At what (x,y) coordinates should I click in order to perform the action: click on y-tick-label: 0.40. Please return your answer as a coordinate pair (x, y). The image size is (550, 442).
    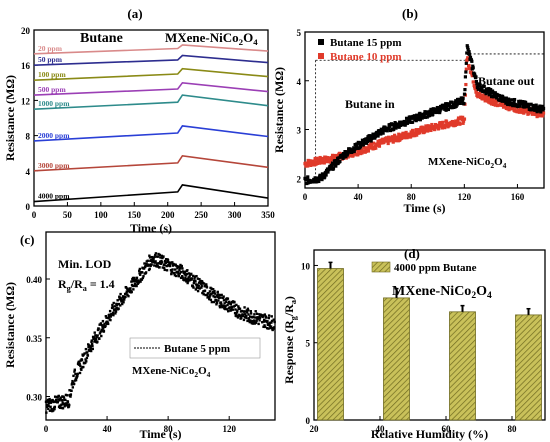
    Looking at the image, I should click on (34, 280).